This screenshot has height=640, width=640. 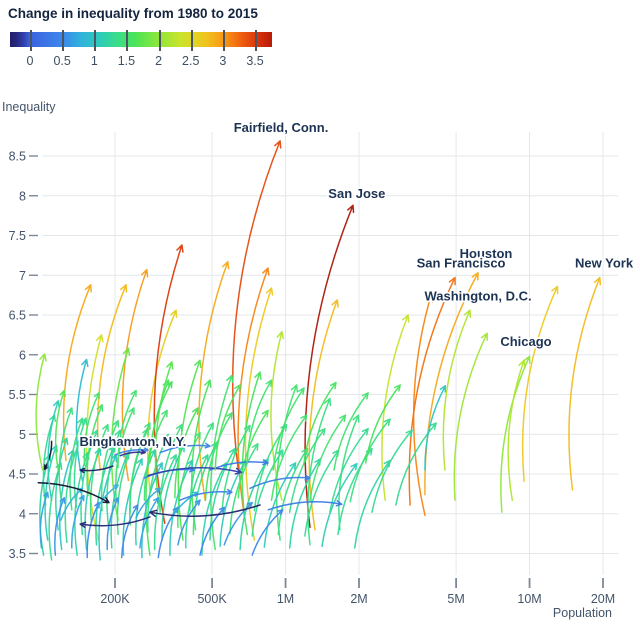 I want to click on chart-title: Change in inequality from 1980 to 2015, so click(x=133, y=13).